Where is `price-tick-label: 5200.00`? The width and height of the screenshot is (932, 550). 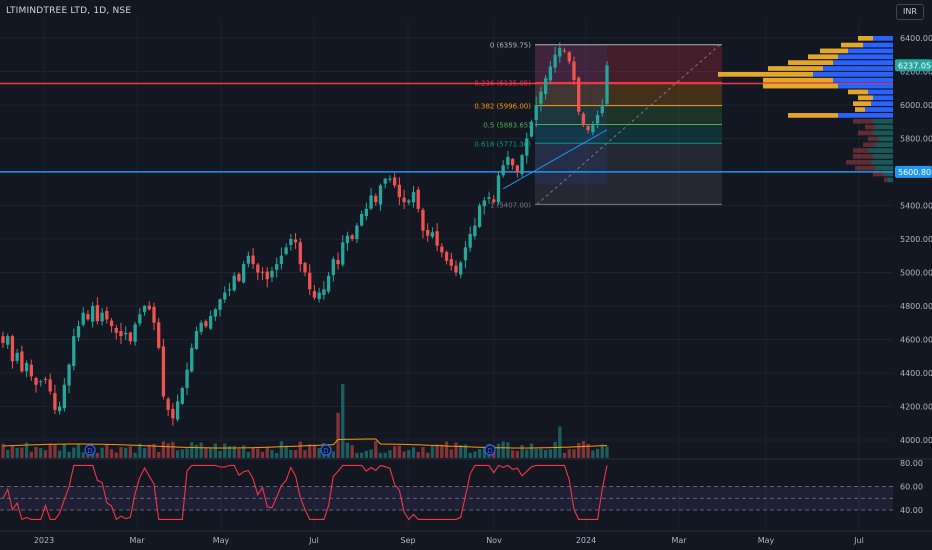 price-tick-label: 5200.00 is located at coordinates (916, 239).